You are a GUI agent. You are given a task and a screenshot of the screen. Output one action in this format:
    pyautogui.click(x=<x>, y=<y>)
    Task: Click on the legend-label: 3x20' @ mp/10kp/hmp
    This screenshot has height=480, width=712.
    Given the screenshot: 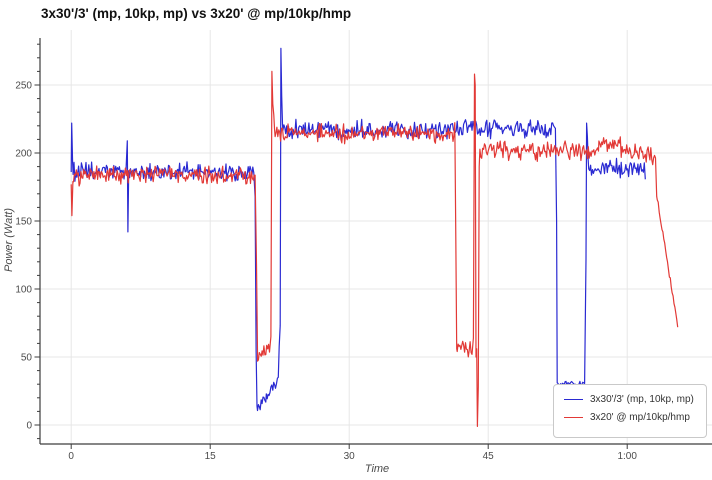 What is the action you would take?
    pyautogui.click(x=640, y=417)
    